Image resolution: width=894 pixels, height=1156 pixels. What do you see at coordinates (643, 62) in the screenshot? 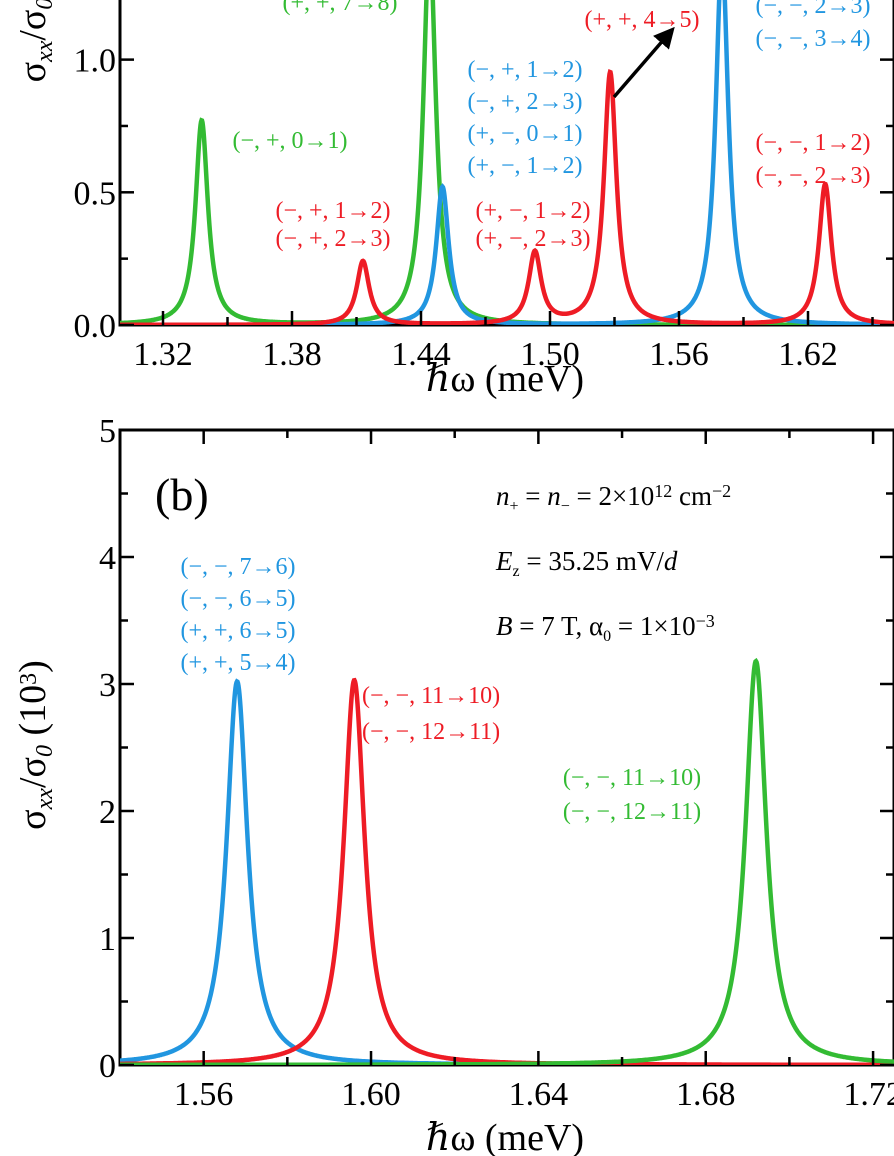
I see `annotation-arrow` at bounding box center [643, 62].